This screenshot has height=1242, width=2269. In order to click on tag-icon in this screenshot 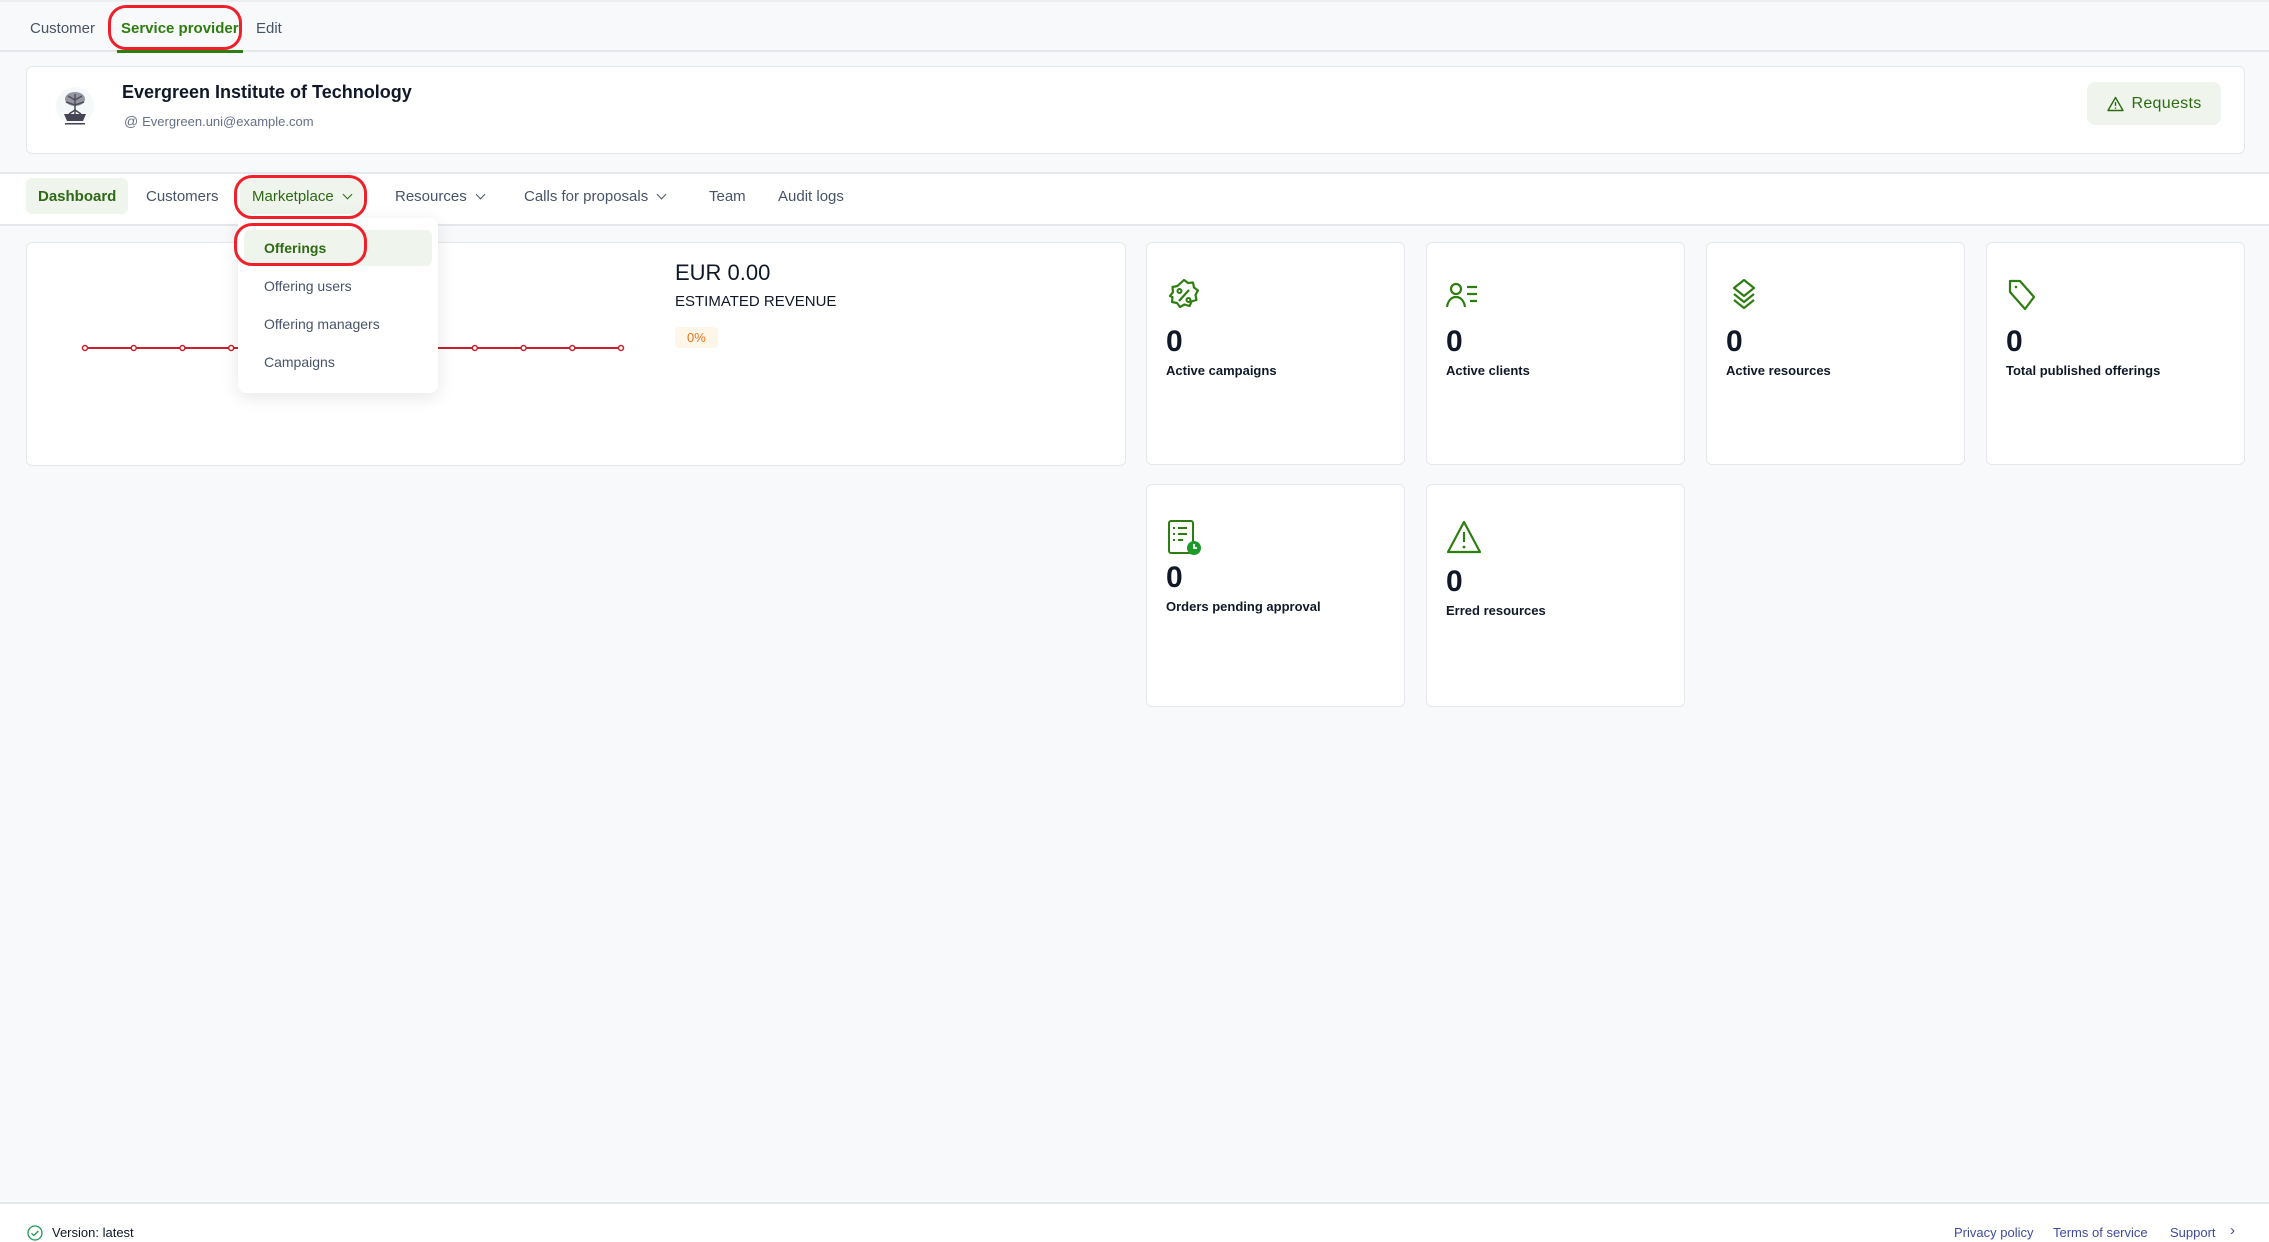, I will do `click(2022, 295)`.